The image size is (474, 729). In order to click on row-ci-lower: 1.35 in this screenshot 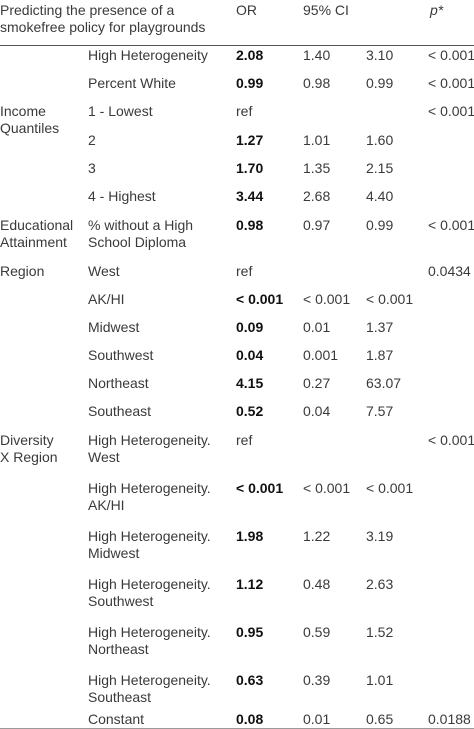, I will do `click(317, 168)`.